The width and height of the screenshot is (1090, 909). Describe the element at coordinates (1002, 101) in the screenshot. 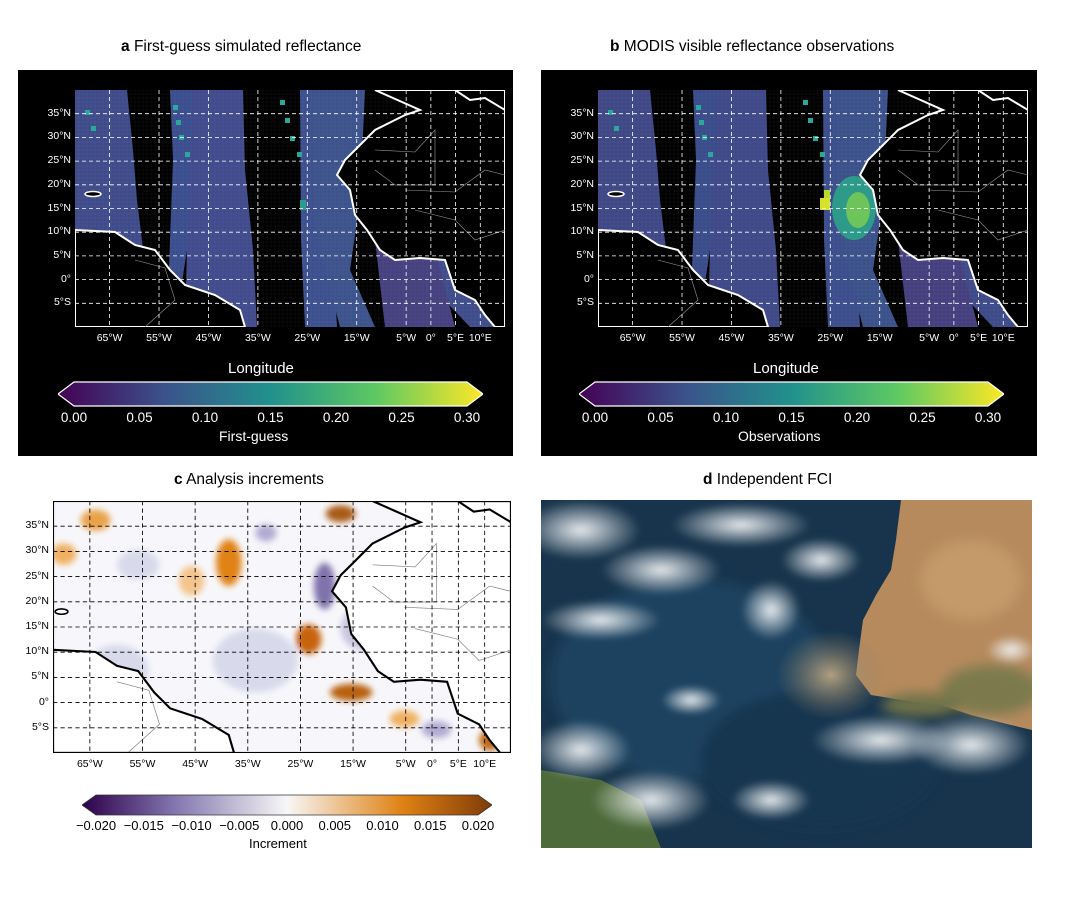

I see `panel-b-europe` at that location.